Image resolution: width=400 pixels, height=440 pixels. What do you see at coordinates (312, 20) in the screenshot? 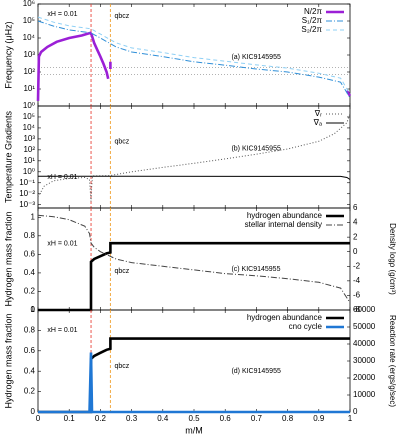
I see `legend-label: S₁/2π` at bounding box center [312, 20].